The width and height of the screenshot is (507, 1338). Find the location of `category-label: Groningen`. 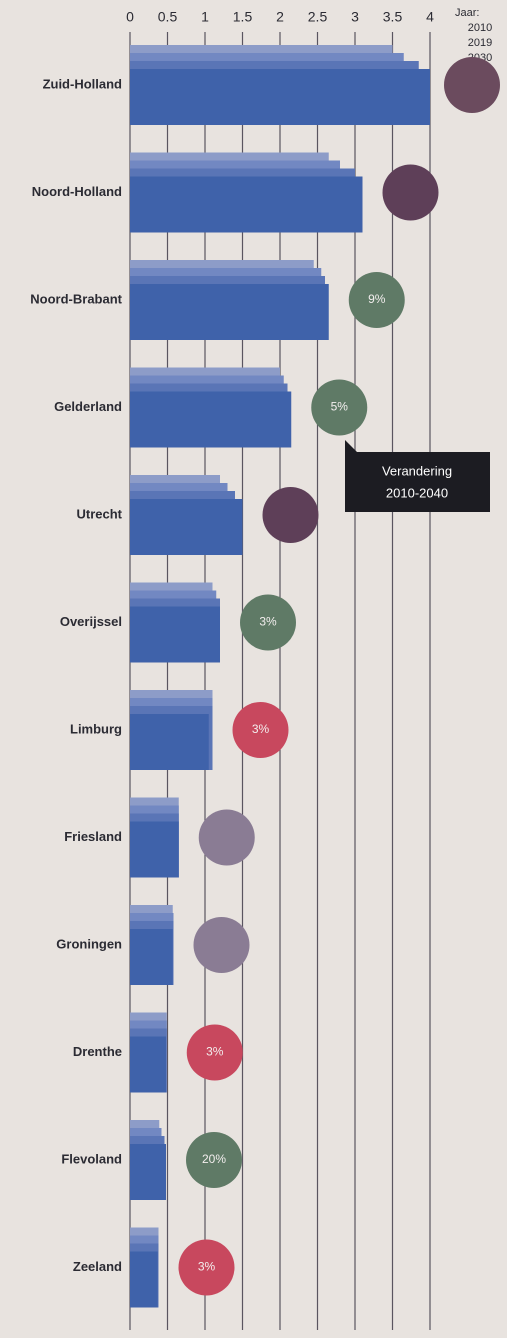

category-label: Groningen is located at coordinates (89, 943).